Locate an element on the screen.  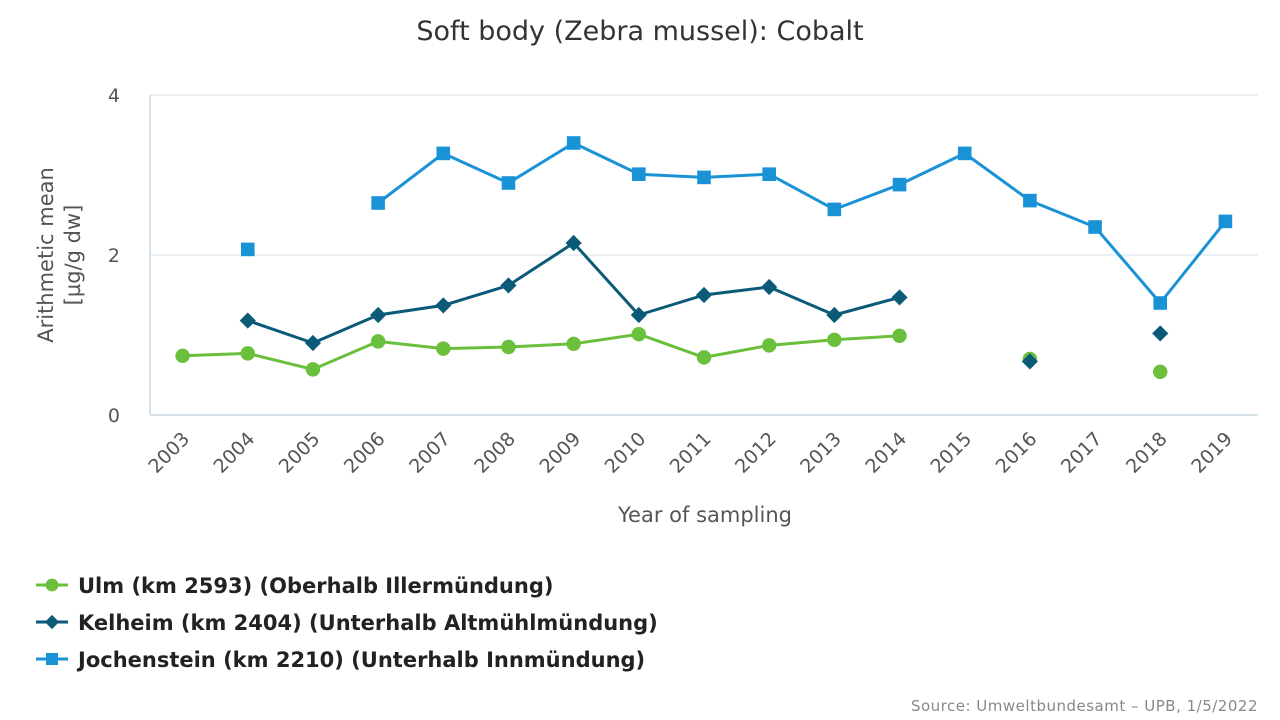
y-tick-label: 2 is located at coordinates (114, 256).